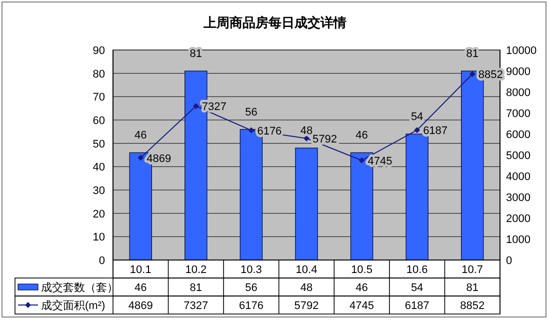 The image size is (550, 325). Describe the element at coordinates (98, 51) in the screenshot. I see `y-tick-label: 90` at that location.